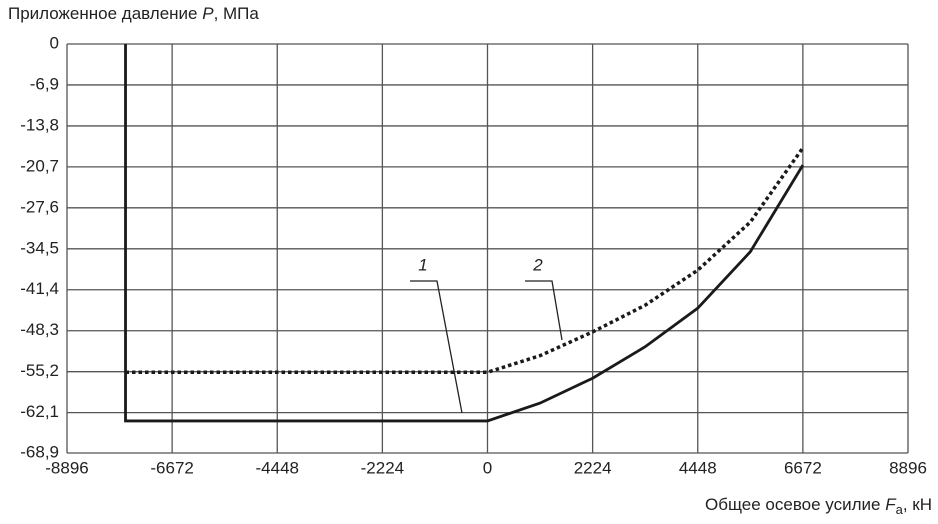 Image resolution: width=938 pixels, height=524 pixels. I want to click on y-axis-label: Приложенное давление P, МПа, so click(133, 13).